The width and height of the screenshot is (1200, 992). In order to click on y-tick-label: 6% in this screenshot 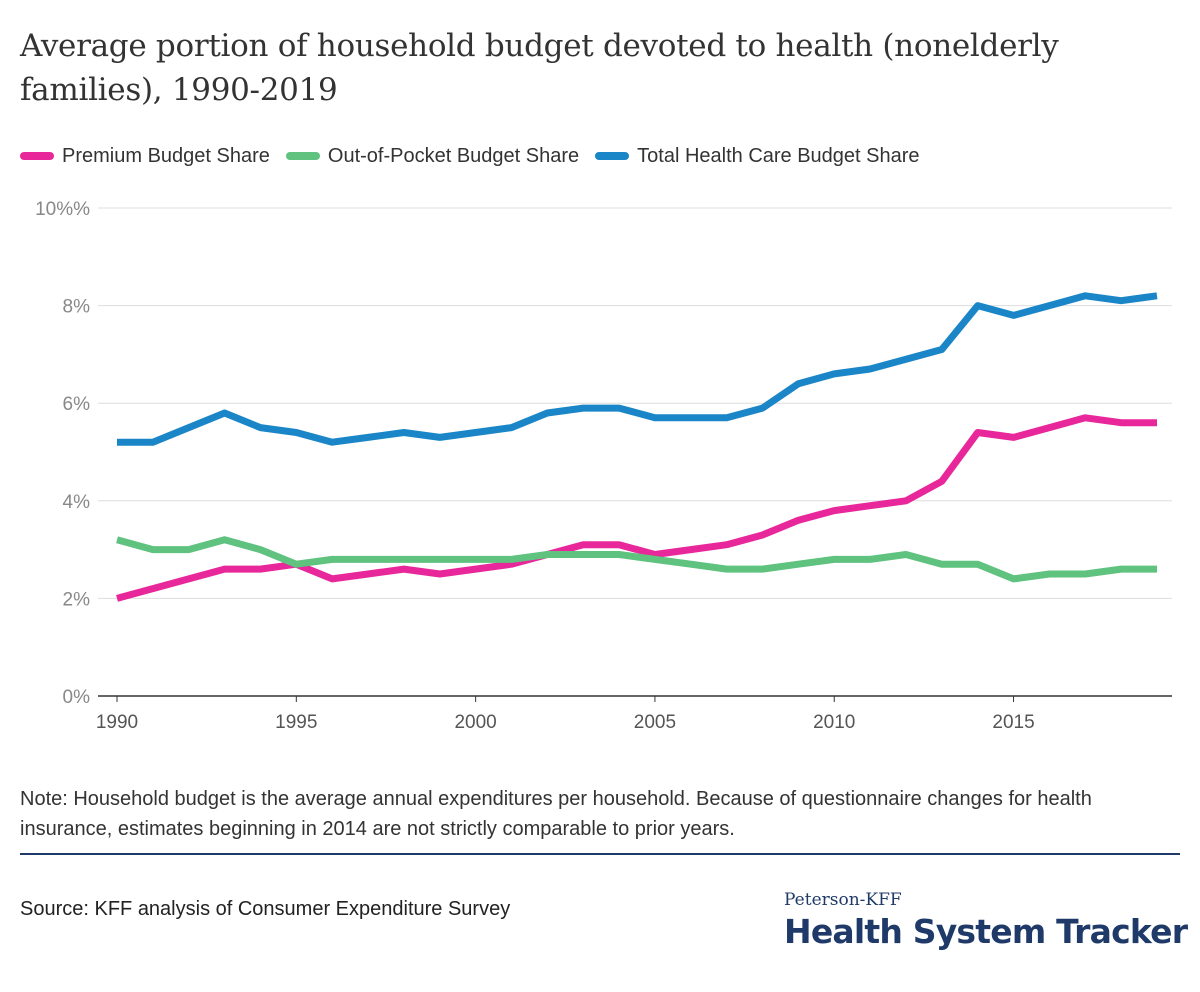, I will do `click(77, 404)`.